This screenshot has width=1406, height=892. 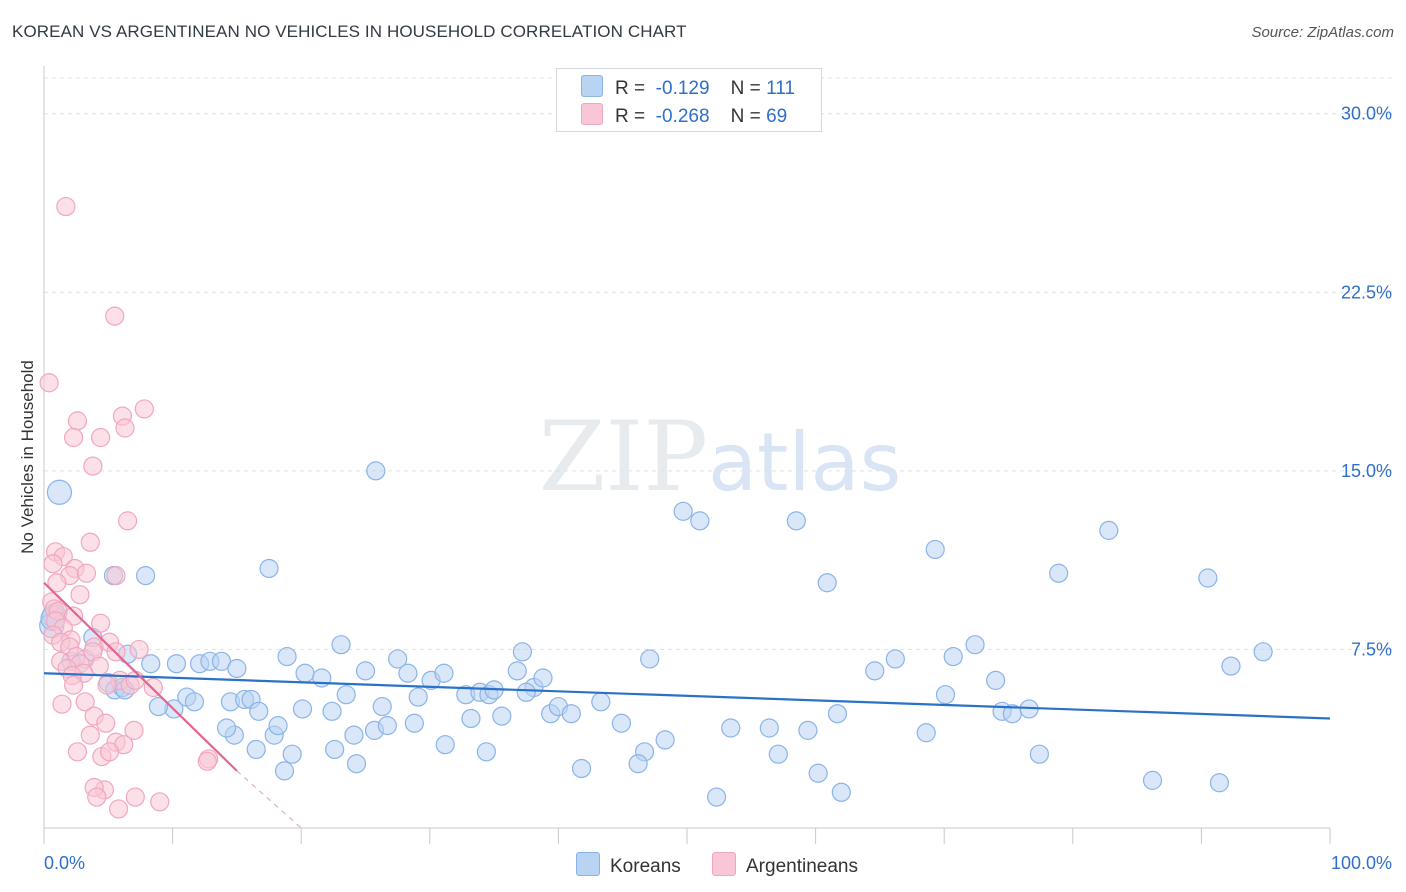 I want to click on y-tick-label: 7.5%, so click(x=1371, y=649).